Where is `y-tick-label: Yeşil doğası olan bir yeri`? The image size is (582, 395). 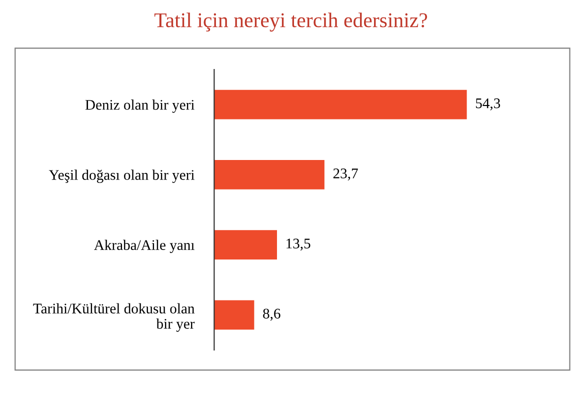
y-tick-label: Yeşil doğası olan bir yeri is located at coordinates (121, 176).